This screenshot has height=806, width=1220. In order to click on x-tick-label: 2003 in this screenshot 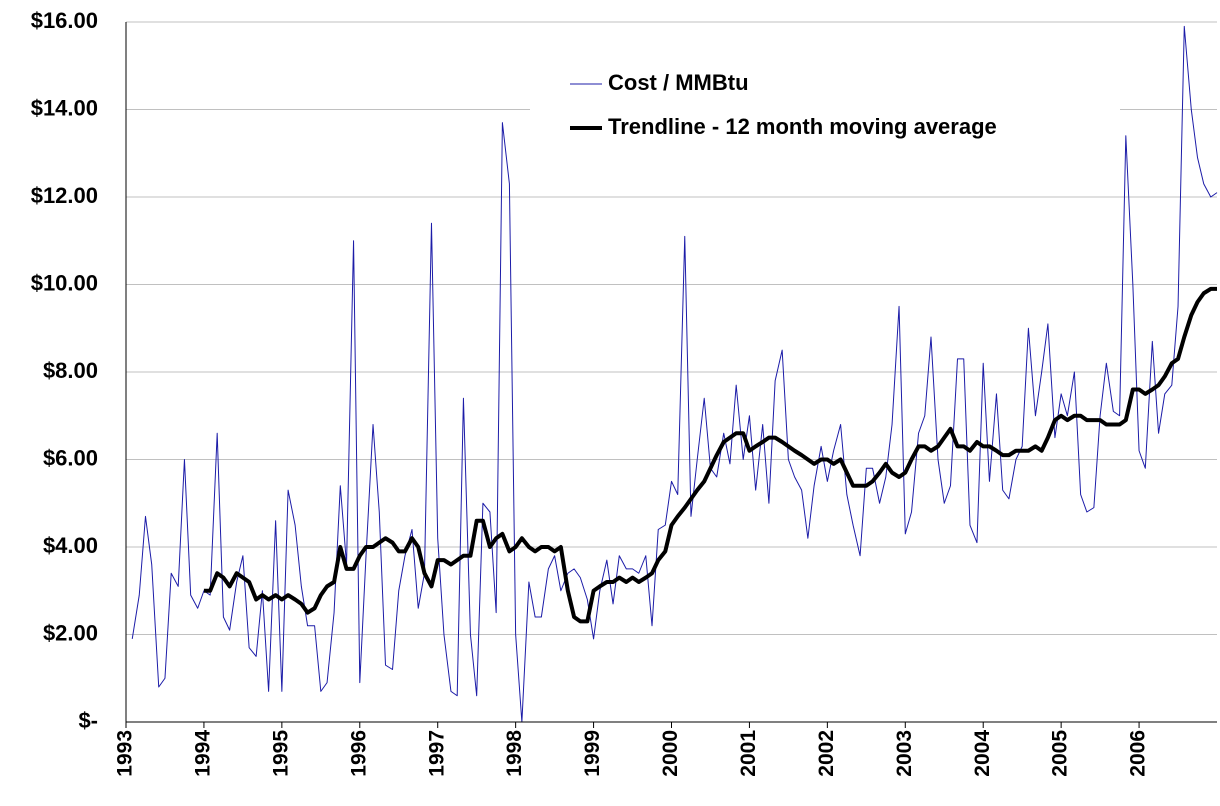, I will do `click(904, 753)`.